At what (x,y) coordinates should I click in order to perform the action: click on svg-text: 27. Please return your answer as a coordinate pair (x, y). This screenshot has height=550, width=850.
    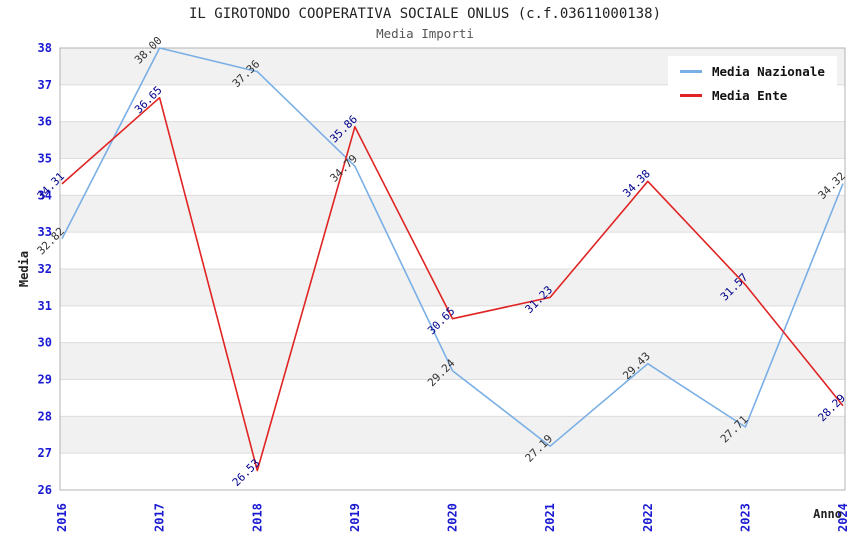
    Looking at the image, I should click on (45, 453).